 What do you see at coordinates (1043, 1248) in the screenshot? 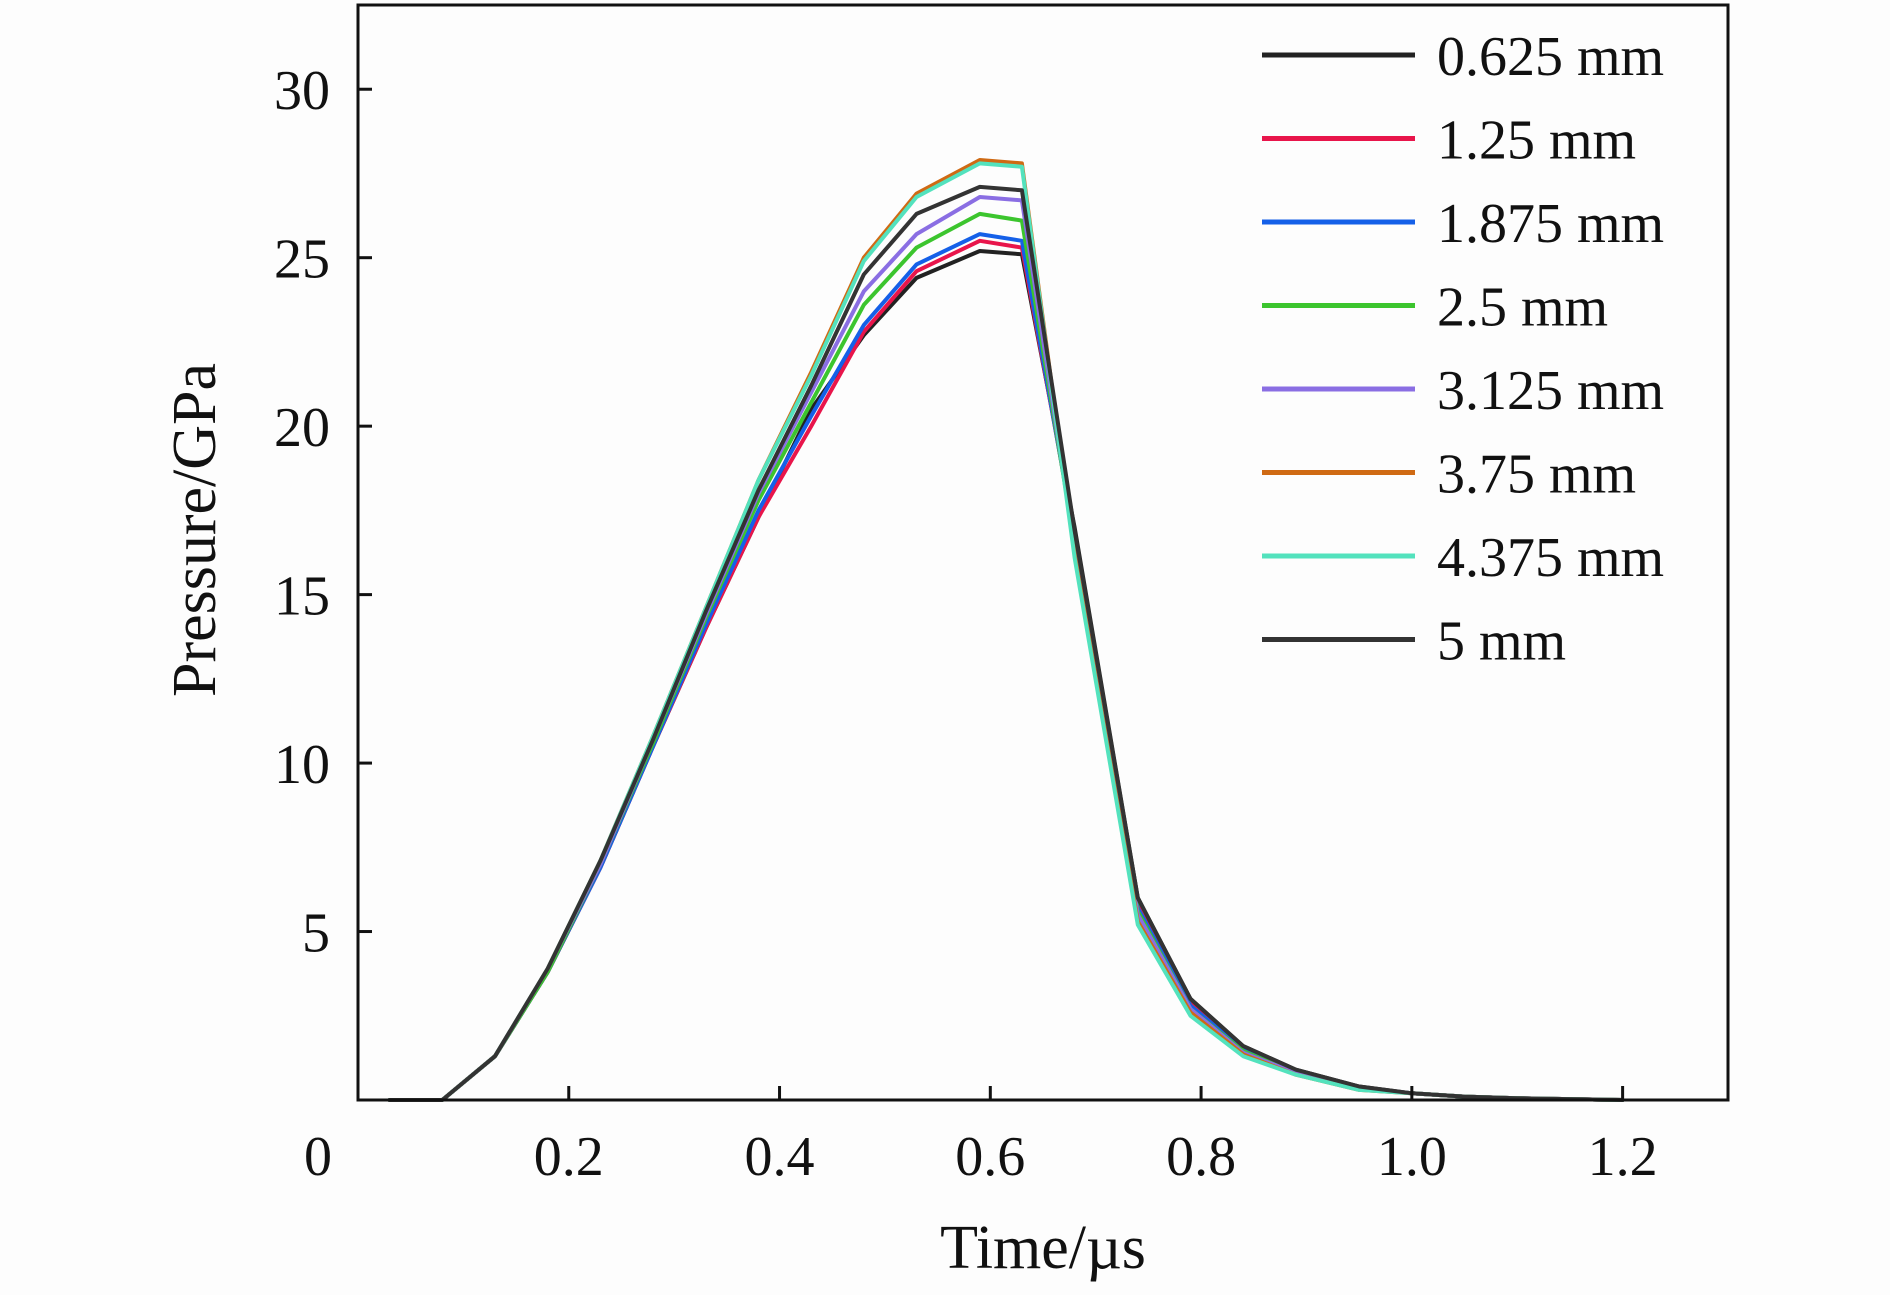
I see `x-axis-title: Time/µs` at bounding box center [1043, 1248].